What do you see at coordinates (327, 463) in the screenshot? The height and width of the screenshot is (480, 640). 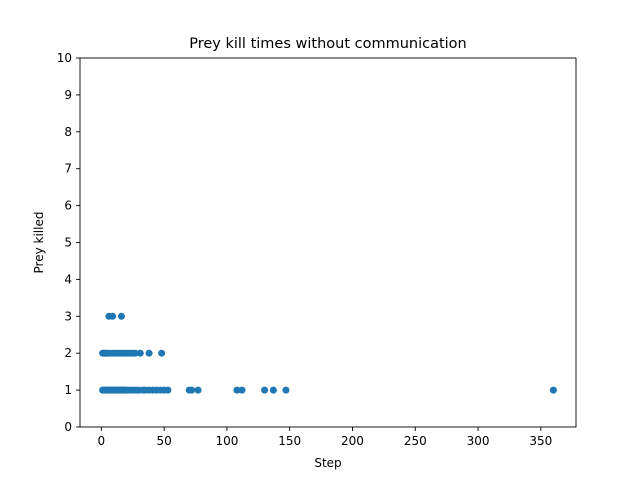 I see `x-axis-label: Step` at bounding box center [327, 463].